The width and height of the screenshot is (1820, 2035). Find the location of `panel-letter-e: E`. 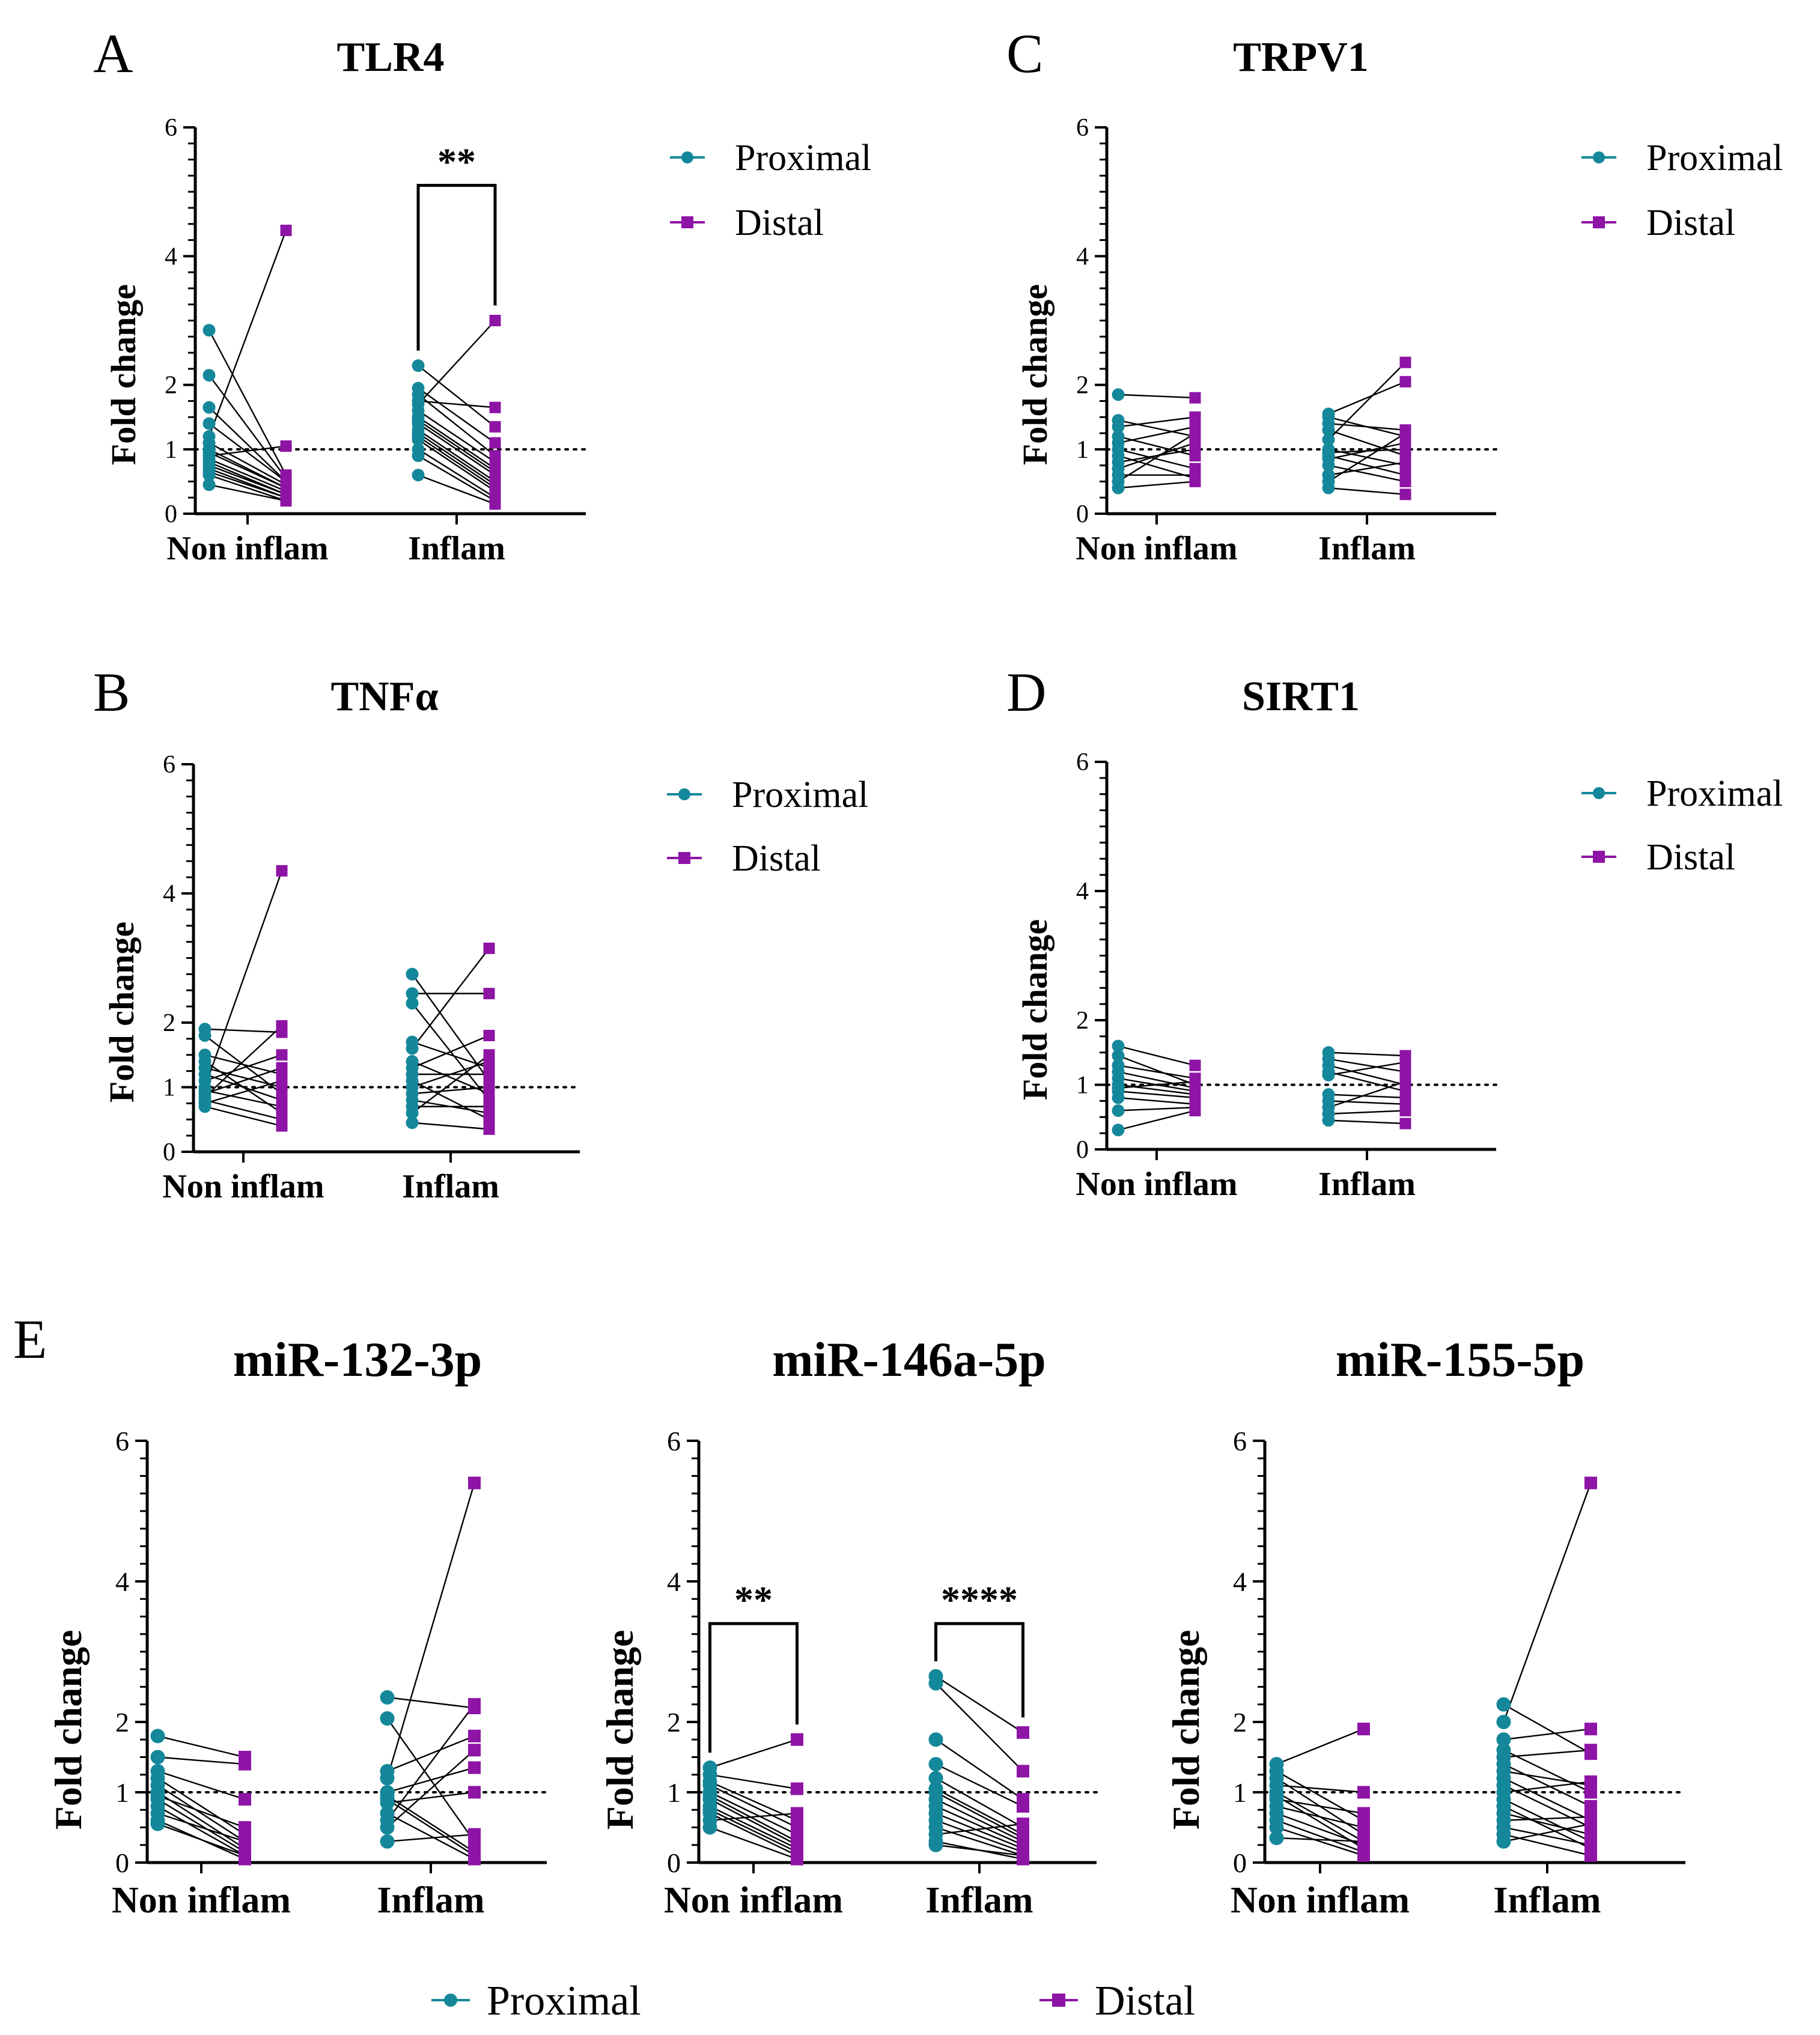

panel-letter-e: E is located at coordinates (30, 1339).